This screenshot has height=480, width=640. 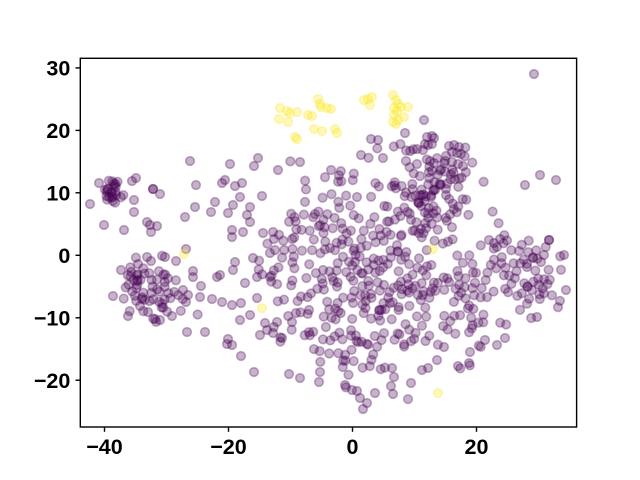 What do you see at coordinates (58, 69) in the screenshot?
I see `svg-text: 30` at bounding box center [58, 69].